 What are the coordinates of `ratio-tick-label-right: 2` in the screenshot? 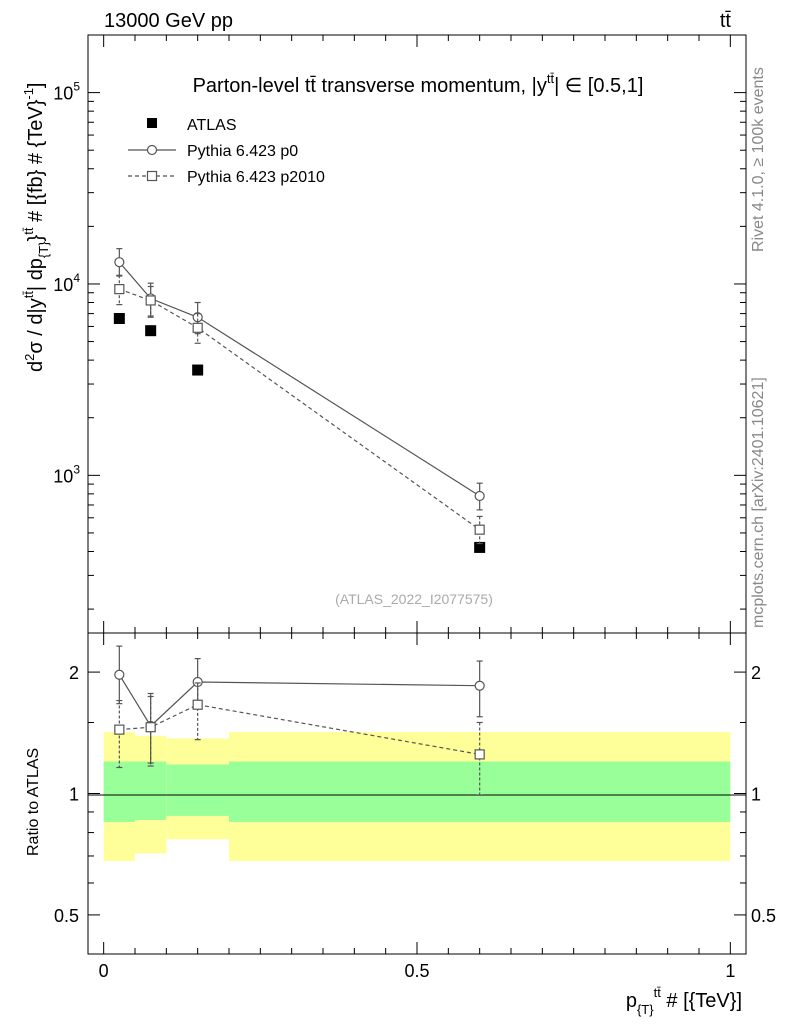 It's located at (756, 673).